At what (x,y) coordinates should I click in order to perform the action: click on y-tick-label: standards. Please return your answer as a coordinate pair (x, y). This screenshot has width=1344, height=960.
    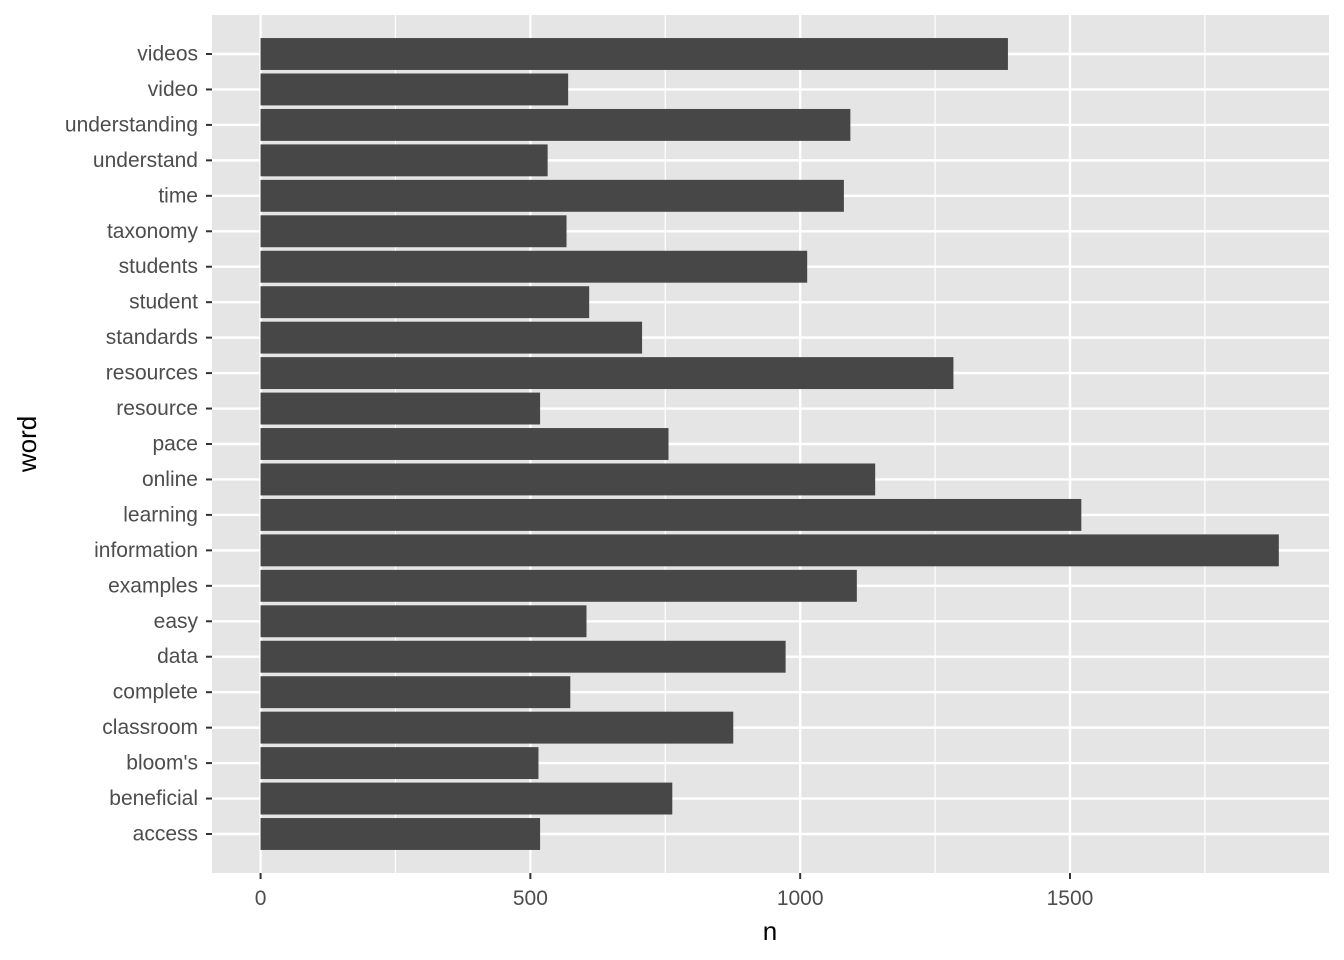
    Looking at the image, I should click on (152, 337).